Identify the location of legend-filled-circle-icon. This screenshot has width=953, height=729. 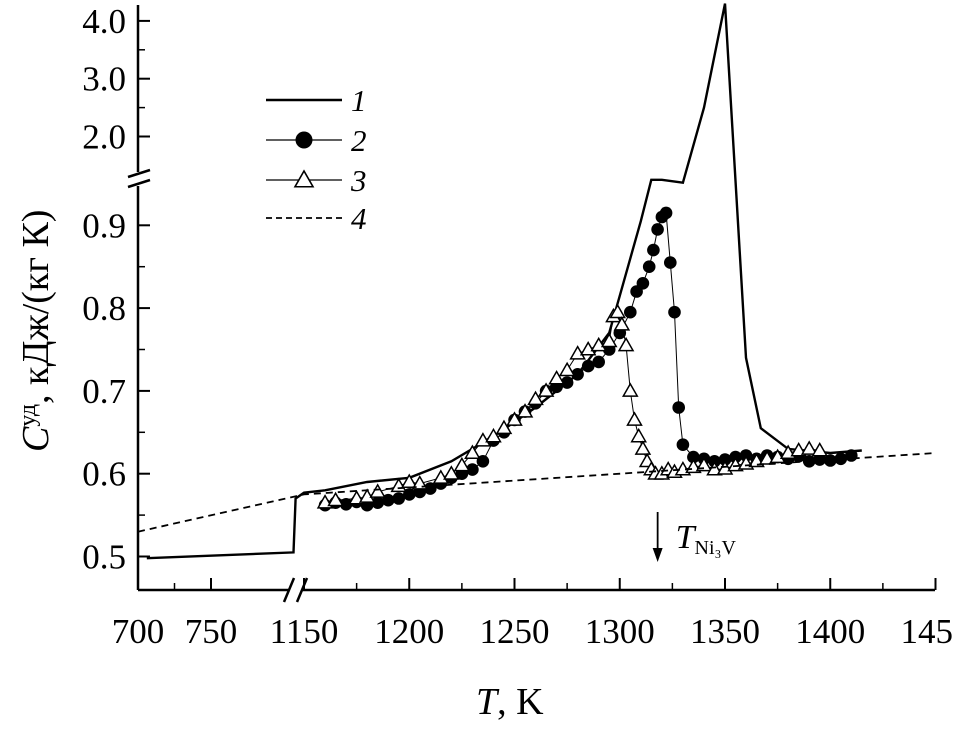
(304, 140).